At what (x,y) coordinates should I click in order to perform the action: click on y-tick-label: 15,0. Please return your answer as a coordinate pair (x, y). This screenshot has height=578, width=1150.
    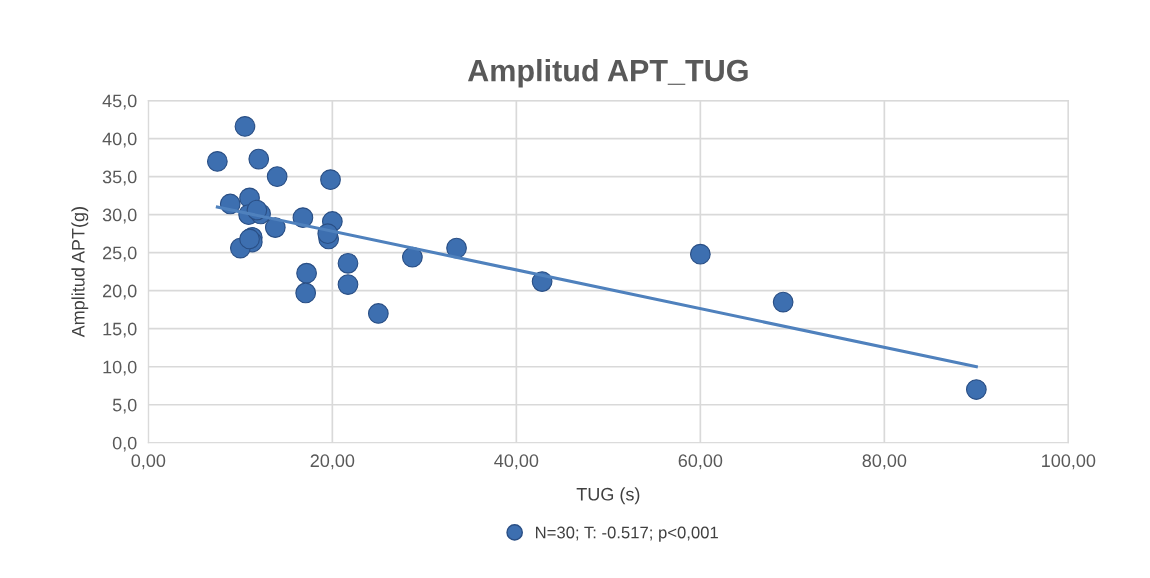
    Looking at the image, I should click on (120, 330).